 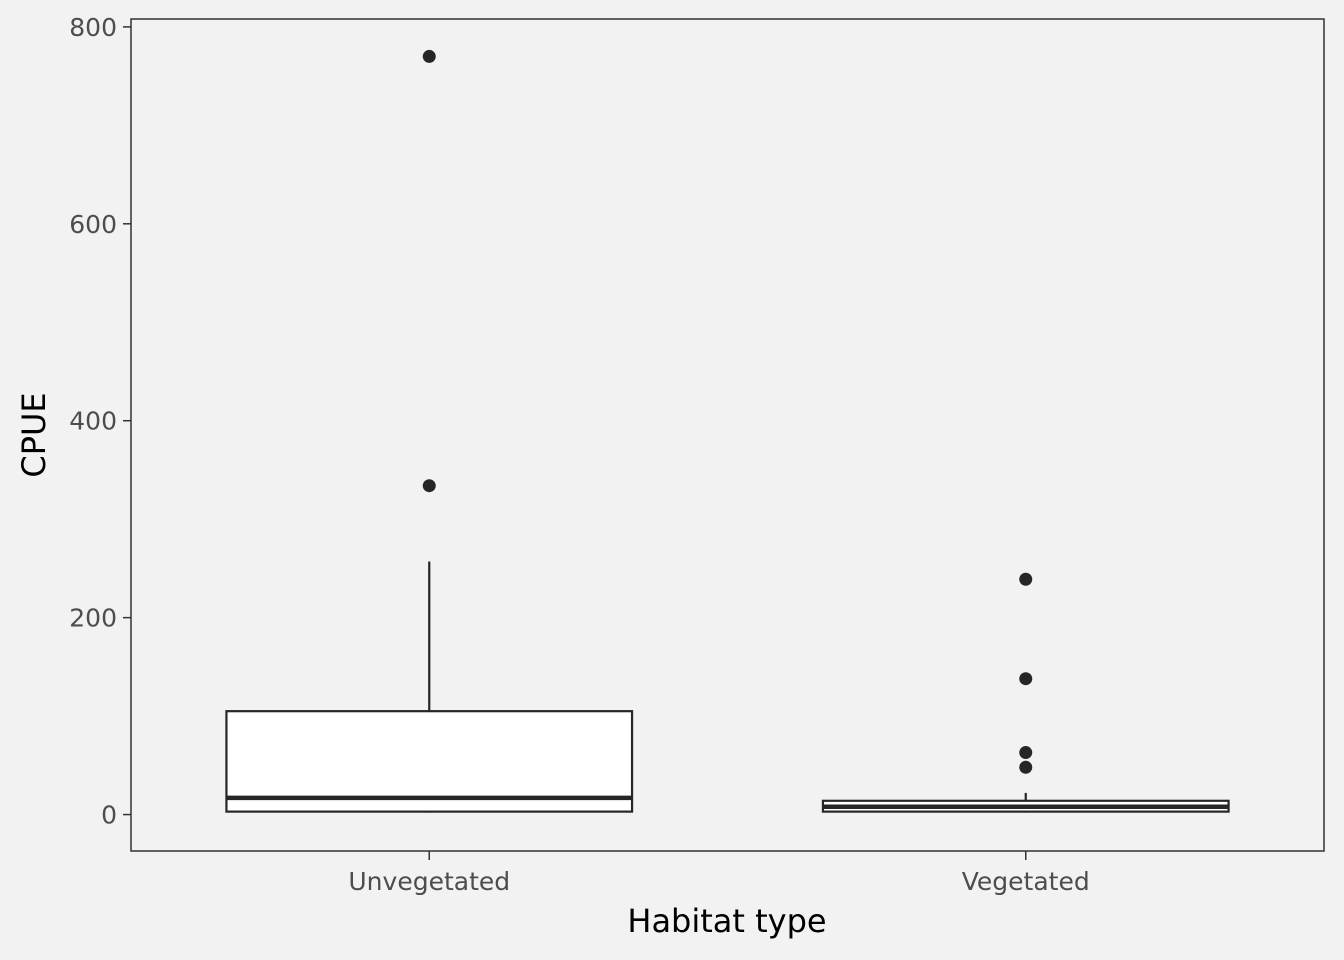 What do you see at coordinates (726, 921) in the screenshot?
I see `x-axis-title: Habitat type` at bounding box center [726, 921].